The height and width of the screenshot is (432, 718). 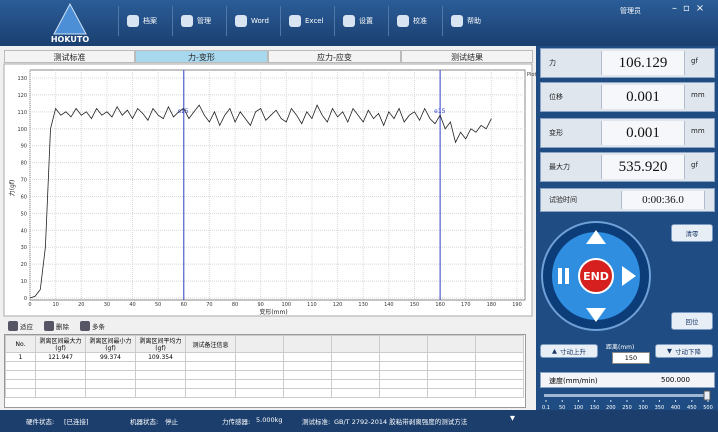 What do you see at coordinates (688, 352) in the screenshot?
I see `jog-down-label: 寸动下降` at bounding box center [688, 352].